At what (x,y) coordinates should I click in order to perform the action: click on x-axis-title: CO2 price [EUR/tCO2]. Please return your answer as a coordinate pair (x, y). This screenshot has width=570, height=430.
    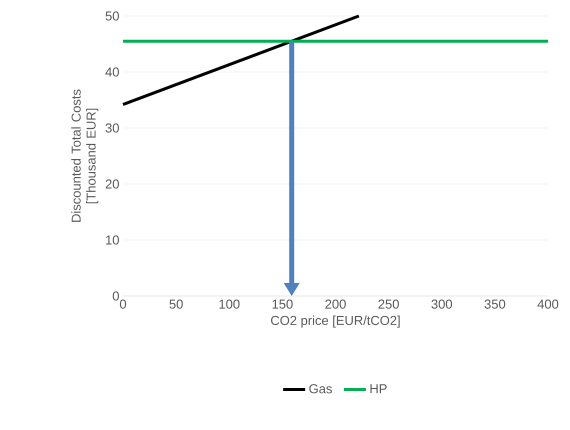
    Looking at the image, I should click on (335, 322).